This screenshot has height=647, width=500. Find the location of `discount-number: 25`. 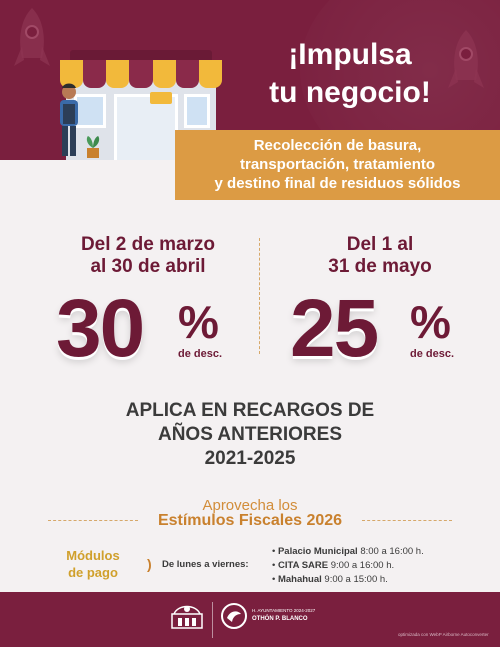

discount-number: 25 is located at coordinates (334, 328).